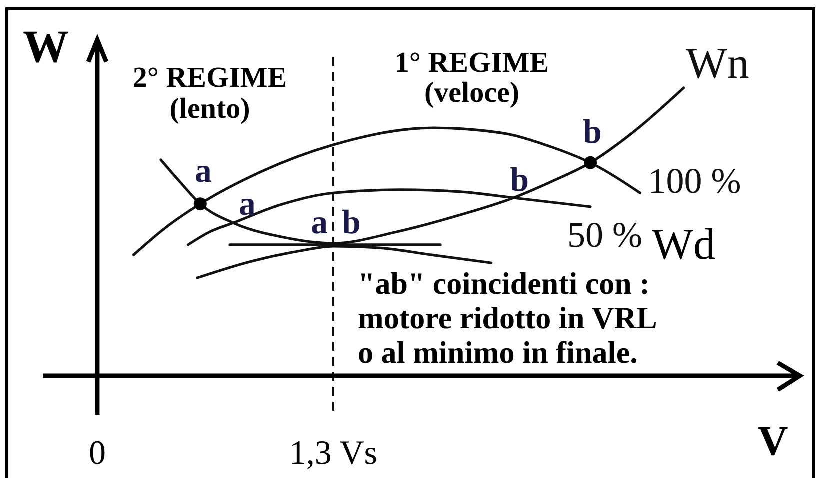 This screenshot has height=478, width=820. What do you see at coordinates (46, 46) in the screenshot?
I see `y-axis-title: W` at bounding box center [46, 46].